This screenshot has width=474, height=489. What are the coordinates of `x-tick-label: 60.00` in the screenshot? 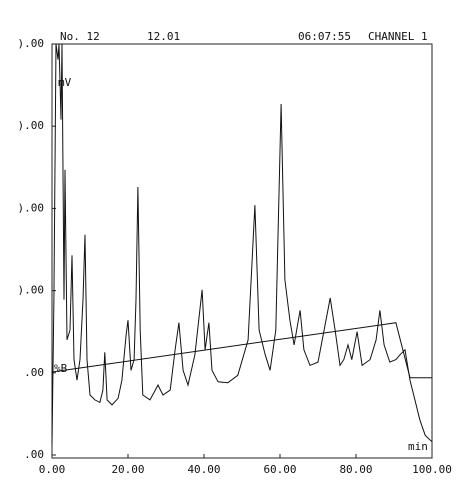 It's located at (279, 469).